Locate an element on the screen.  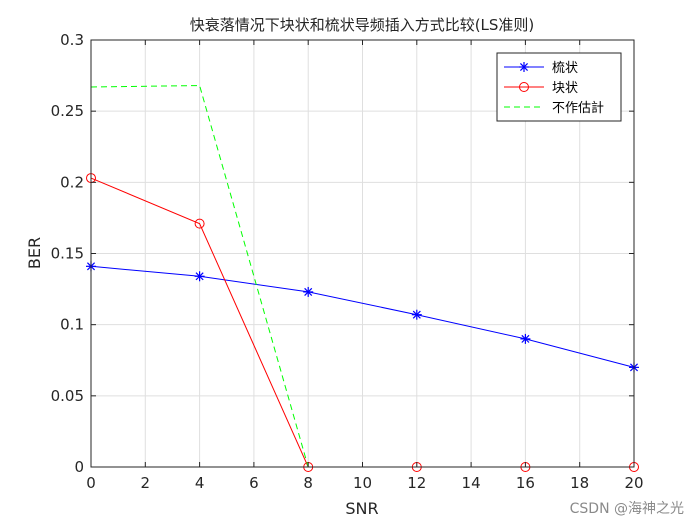
x-tick-label: 0 is located at coordinates (91, 483).